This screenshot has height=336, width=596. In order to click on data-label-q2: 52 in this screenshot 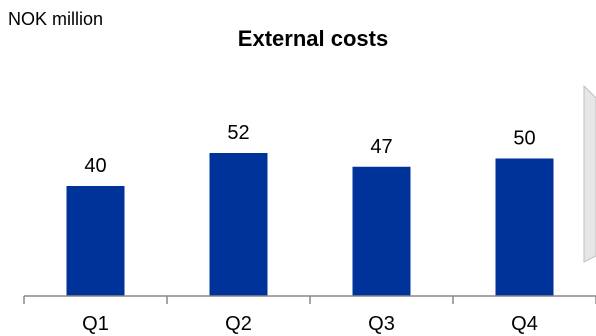, I will do `click(238, 133)`.